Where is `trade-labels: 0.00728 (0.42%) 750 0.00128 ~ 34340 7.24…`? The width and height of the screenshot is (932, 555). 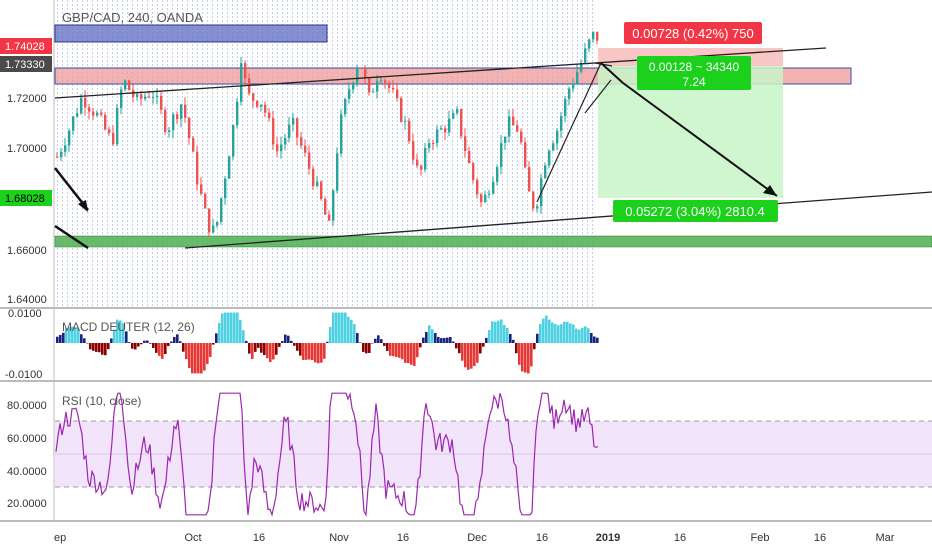 trade-labels: 0.00728 (0.42%) 750 0.00128 ~ 34340 7.24… is located at coordinates (695, 122).